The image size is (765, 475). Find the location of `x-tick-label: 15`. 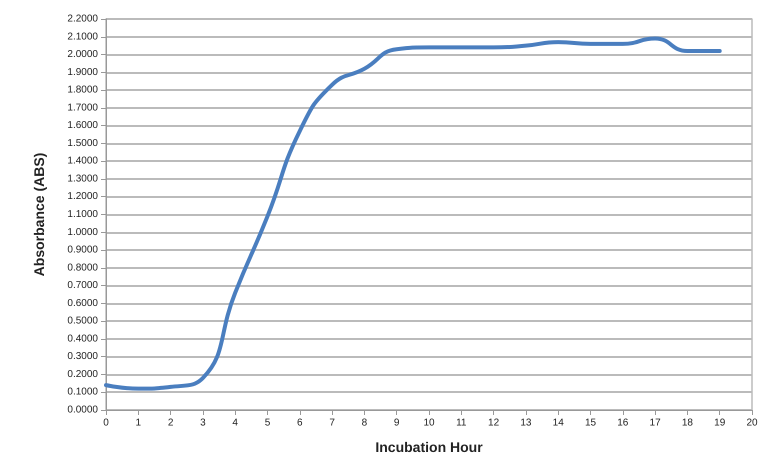

x-tick-label: 15 is located at coordinates (590, 423).